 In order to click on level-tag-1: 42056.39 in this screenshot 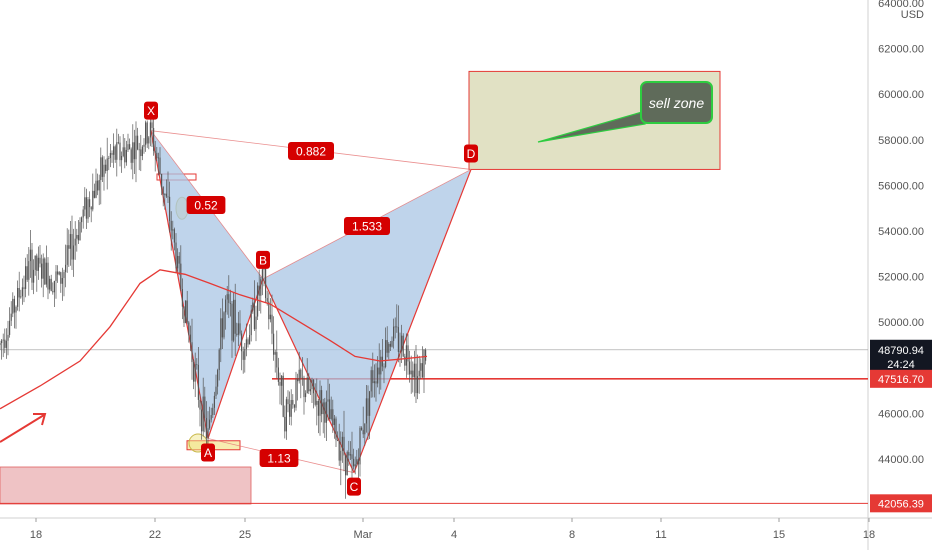, I will do `click(901, 503)`.